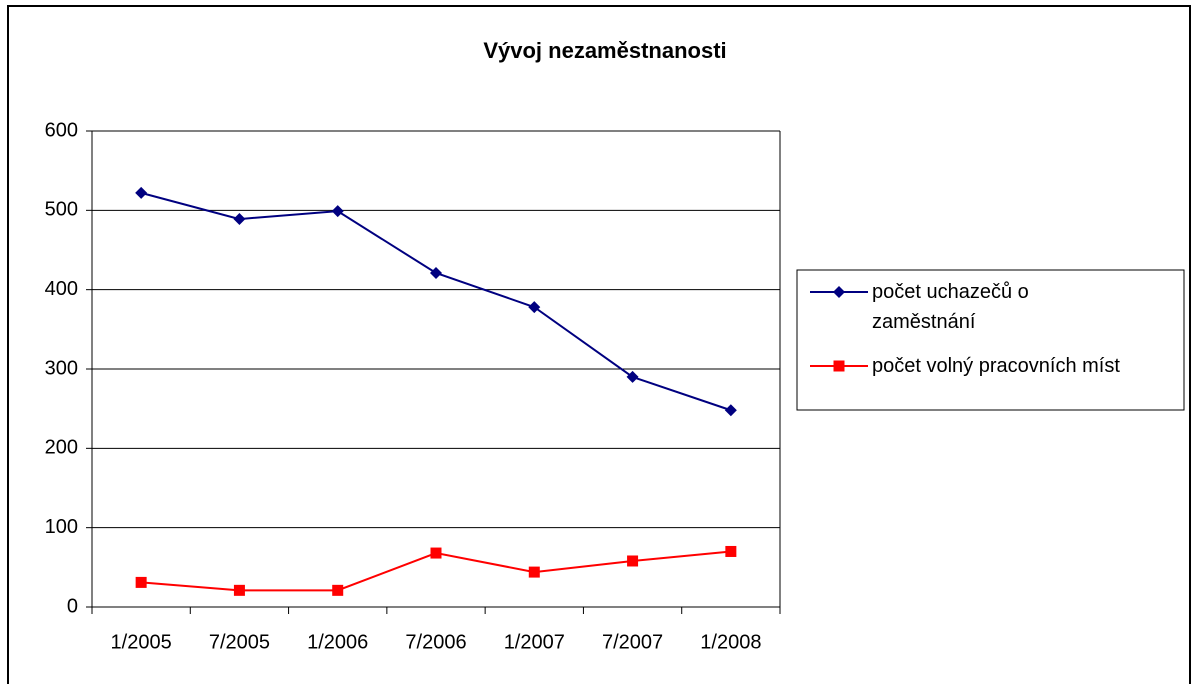 The height and width of the screenshot is (684, 1196). I want to click on y-tick-label: 300, so click(61, 368).